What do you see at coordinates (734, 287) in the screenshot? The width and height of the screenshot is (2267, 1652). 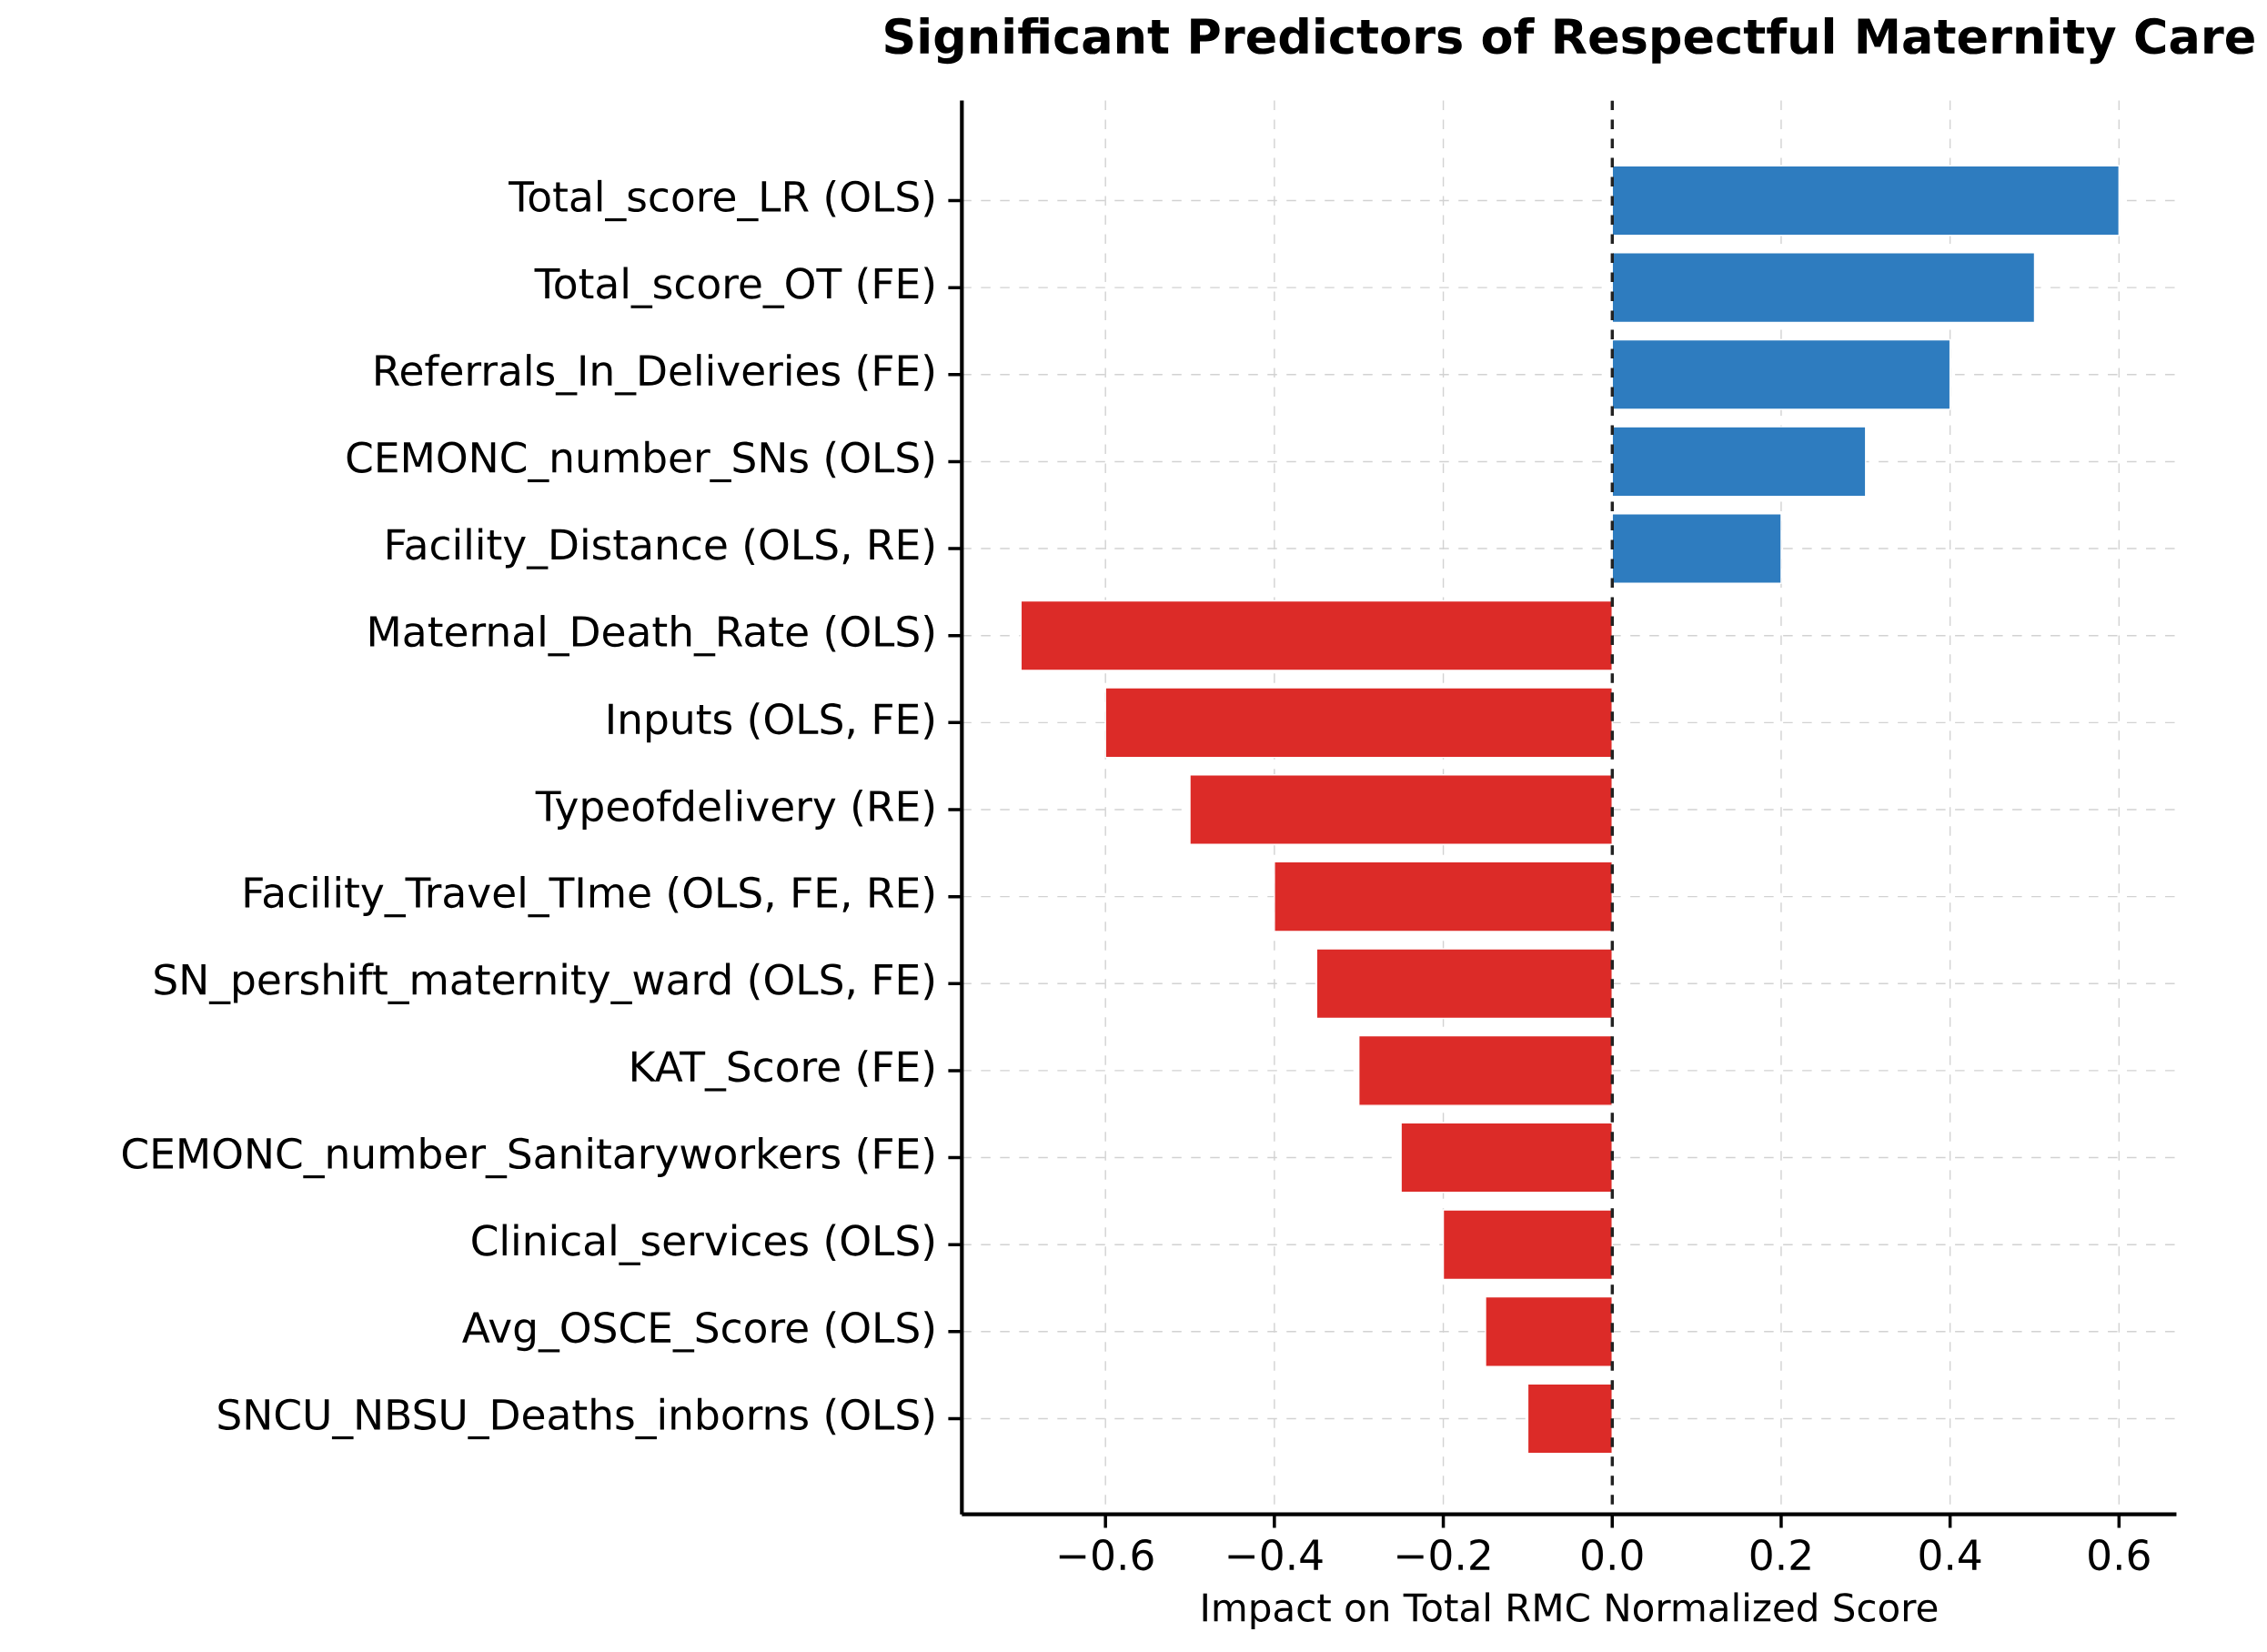 I see `y-tick-label: Total_score_OT (FE)` at bounding box center [734, 287].